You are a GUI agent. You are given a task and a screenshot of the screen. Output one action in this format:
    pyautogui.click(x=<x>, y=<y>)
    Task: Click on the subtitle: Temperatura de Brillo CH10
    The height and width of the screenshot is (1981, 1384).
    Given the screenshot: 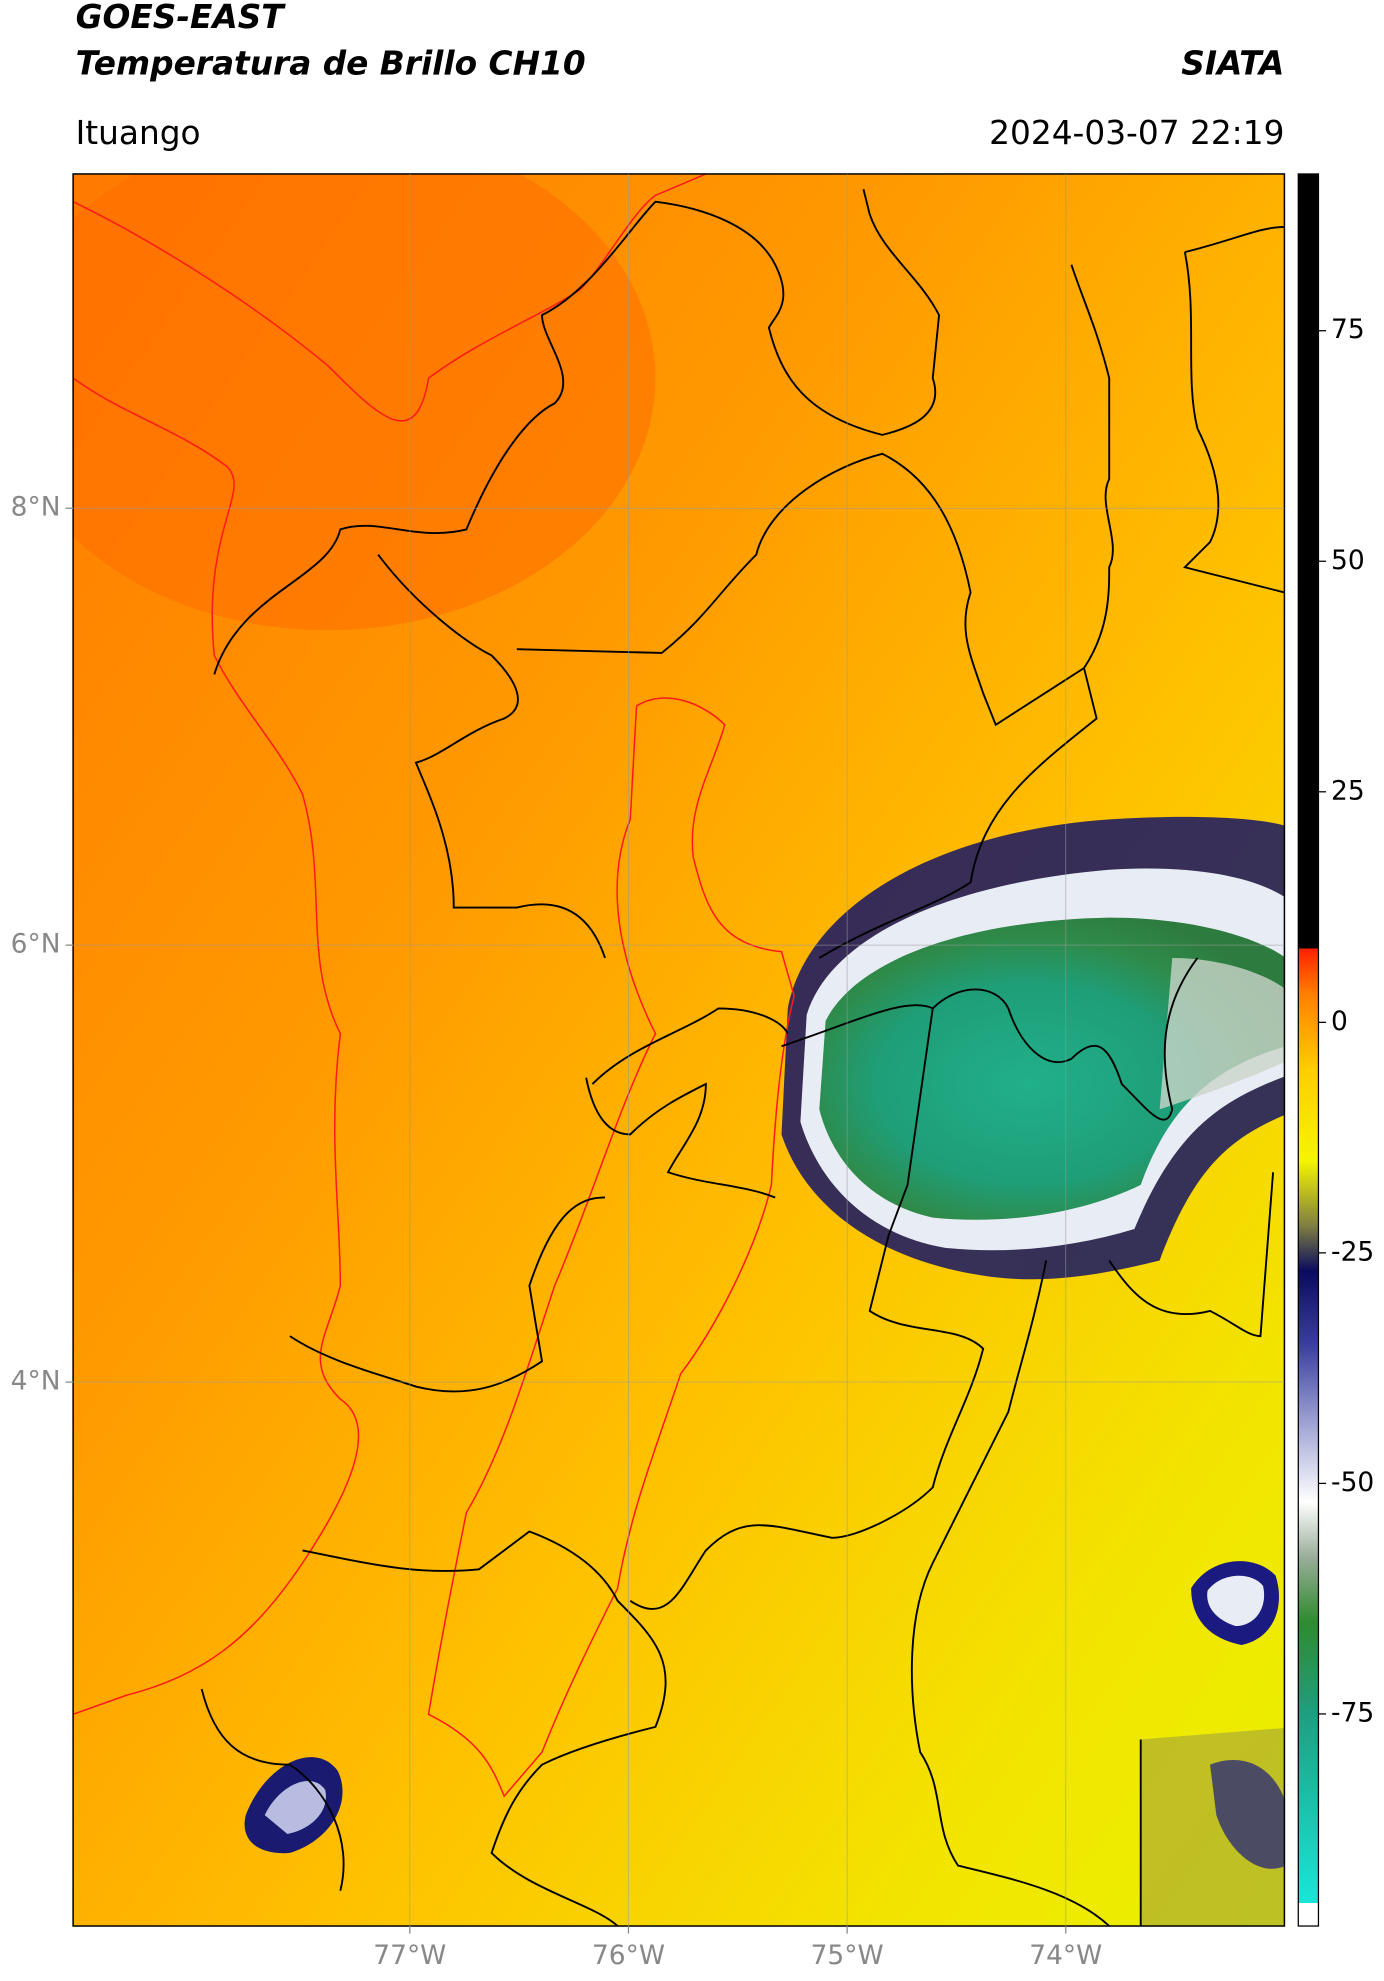 What is the action you would take?
    pyautogui.click(x=331, y=64)
    